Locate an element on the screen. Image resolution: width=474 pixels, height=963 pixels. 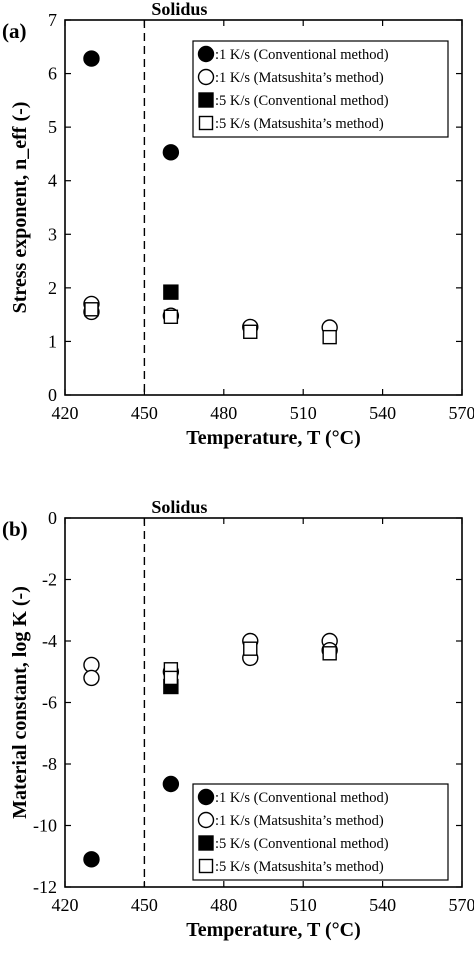
y-tick-label: 3 is located at coordinates (52, 234).